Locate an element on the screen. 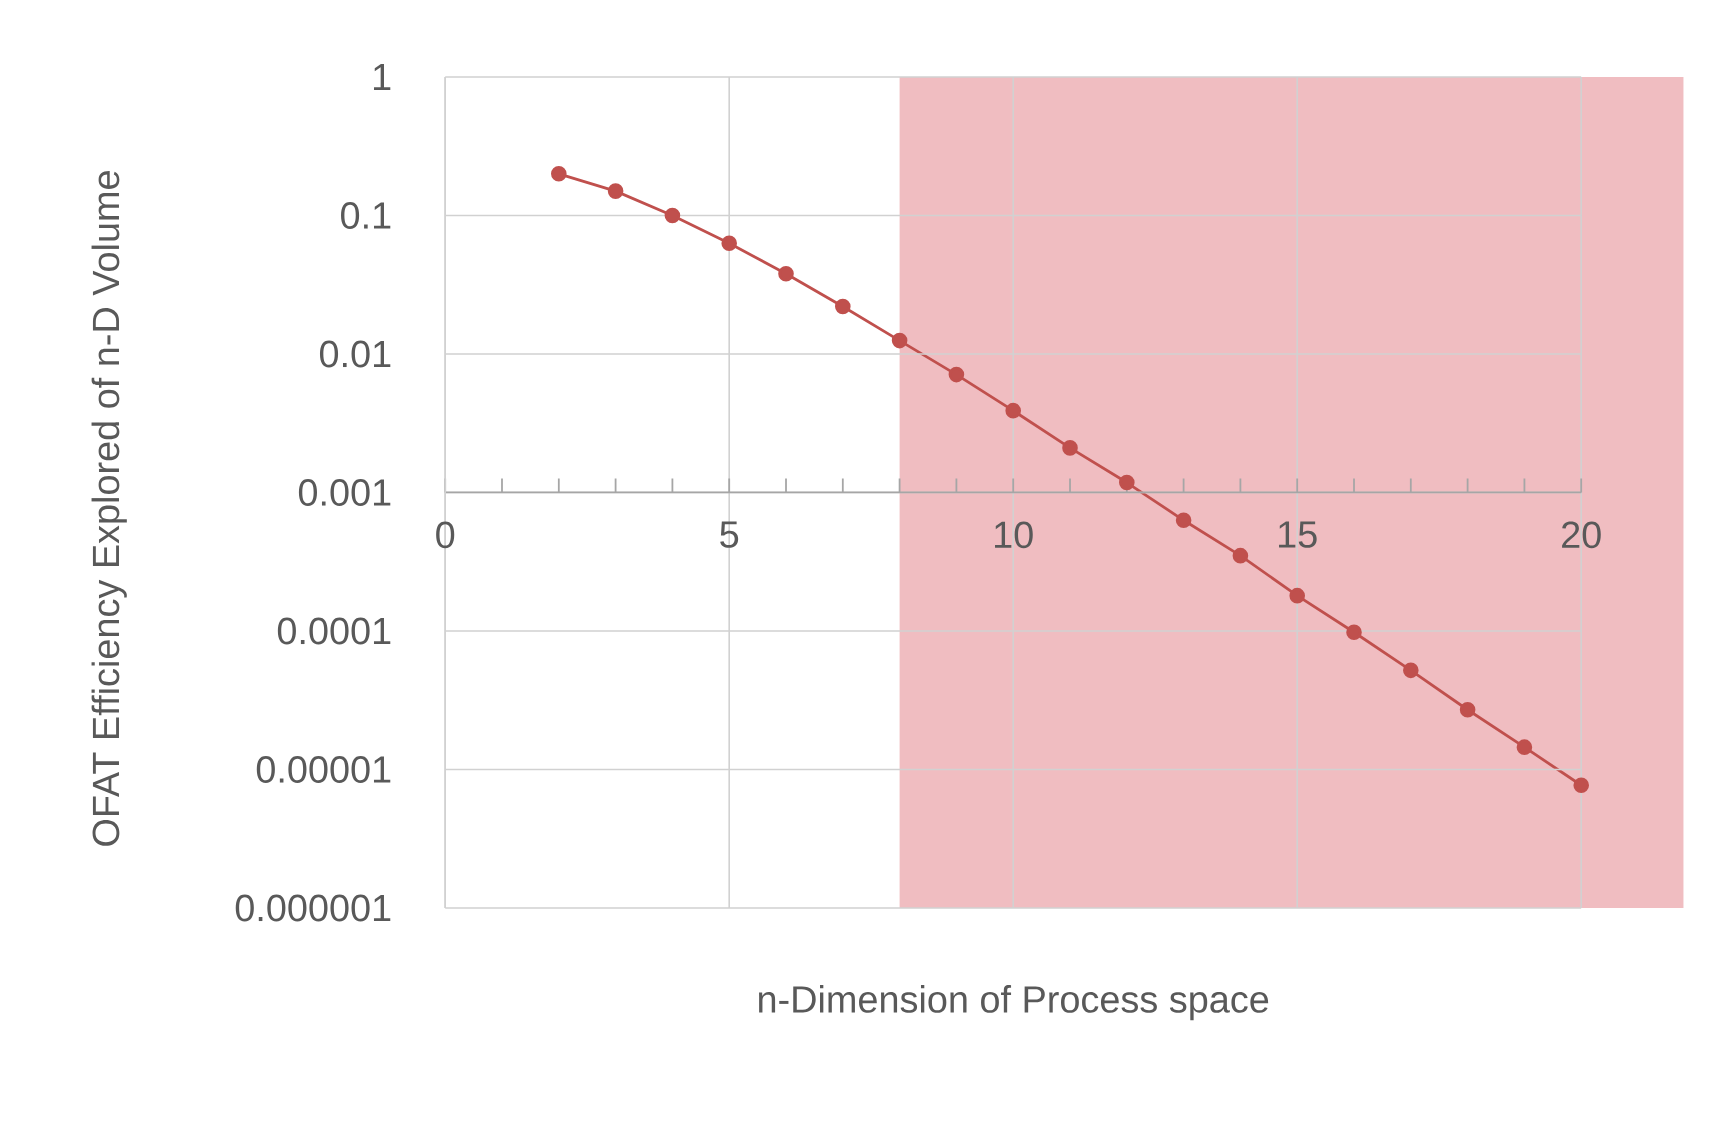 Image resolution: width=1716 pixels, height=1131 pixels. x-tick-label: 15 is located at coordinates (1298, 534).